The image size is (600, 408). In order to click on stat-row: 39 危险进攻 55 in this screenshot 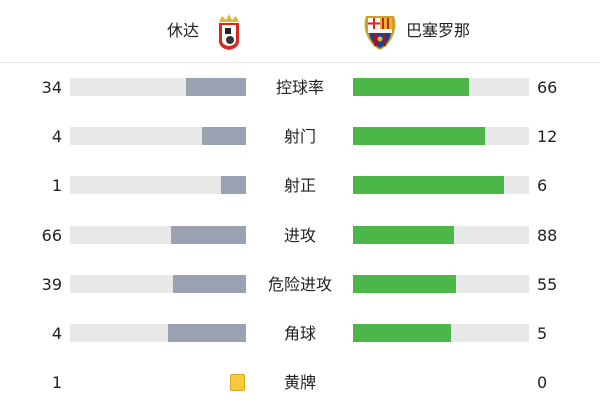, I will do `click(300, 285)`.